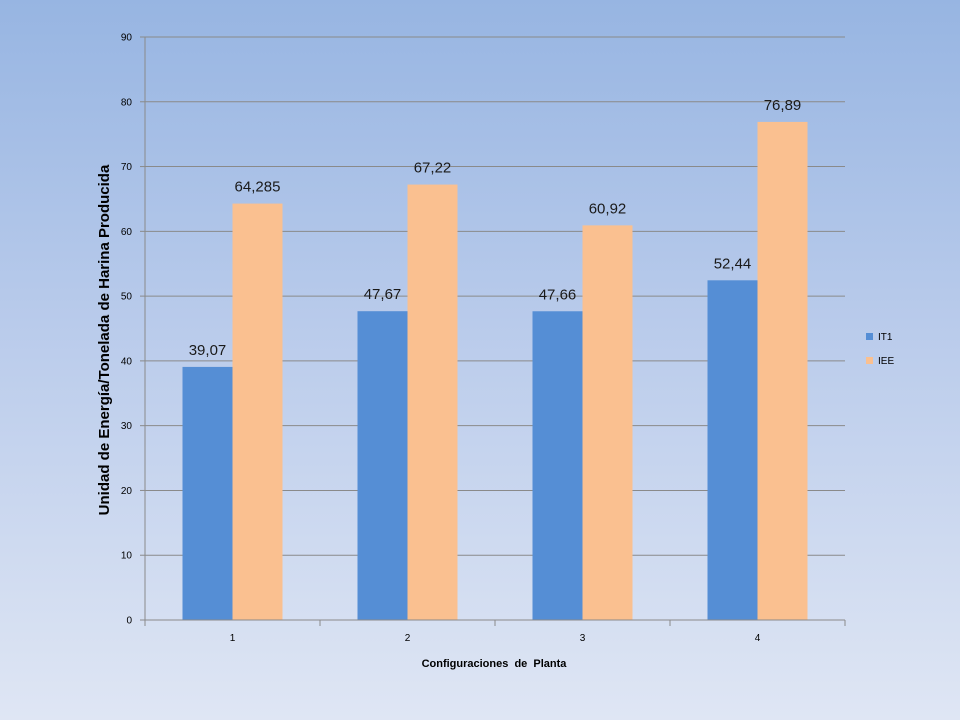  Describe the element at coordinates (258, 187) in the screenshot. I see `data-label: 64,285` at that location.